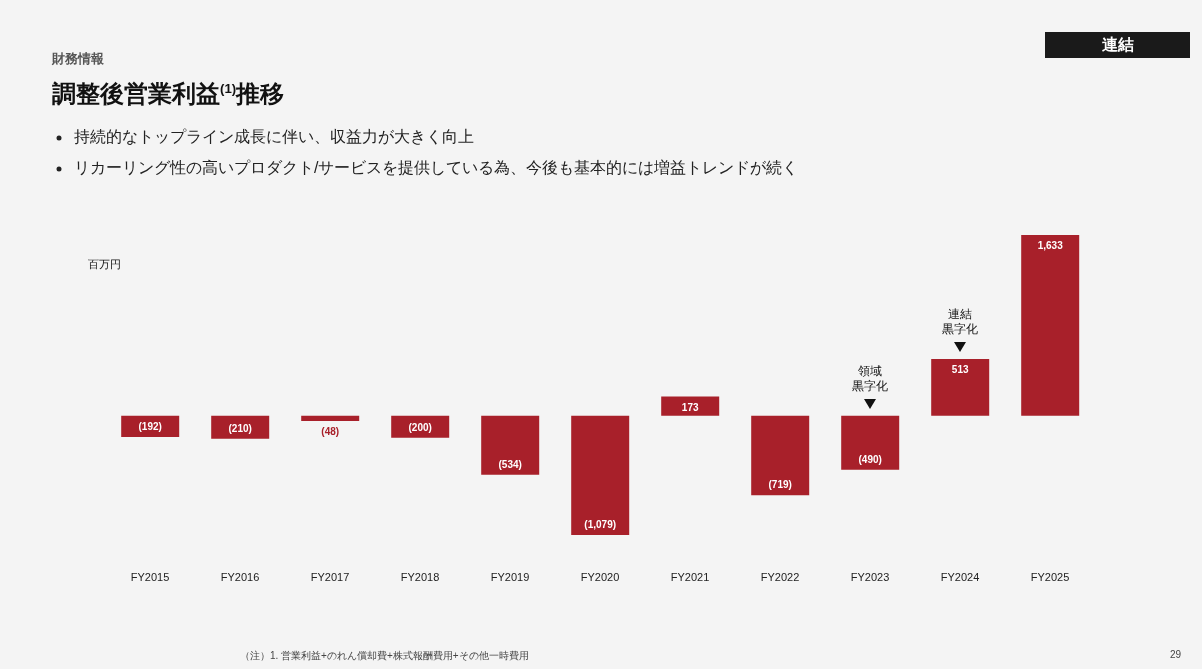 The image size is (1202, 669). Describe the element at coordinates (420, 427) in the screenshot. I see `data-label: (200)` at that location.